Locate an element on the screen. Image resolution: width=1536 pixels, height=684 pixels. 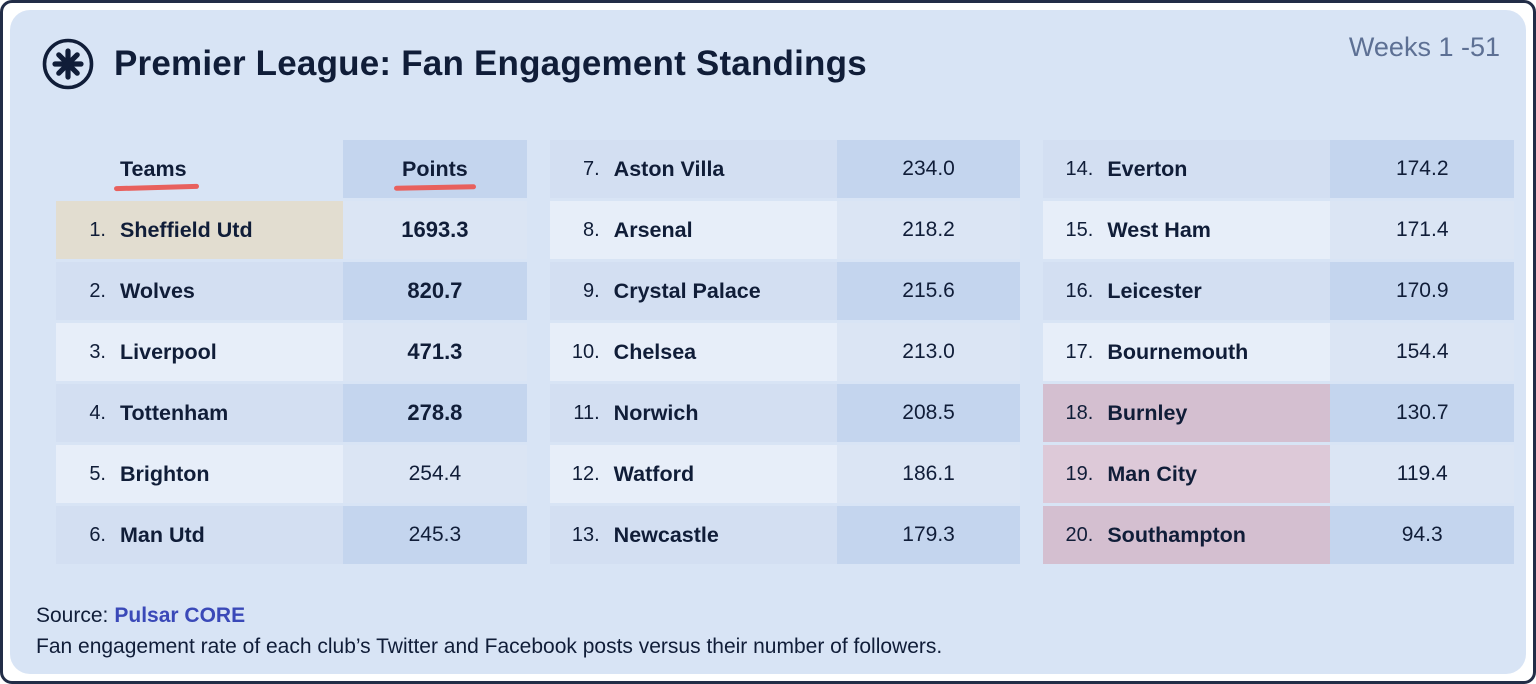
points-cell: 154.4 is located at coordinates (1422, 352).